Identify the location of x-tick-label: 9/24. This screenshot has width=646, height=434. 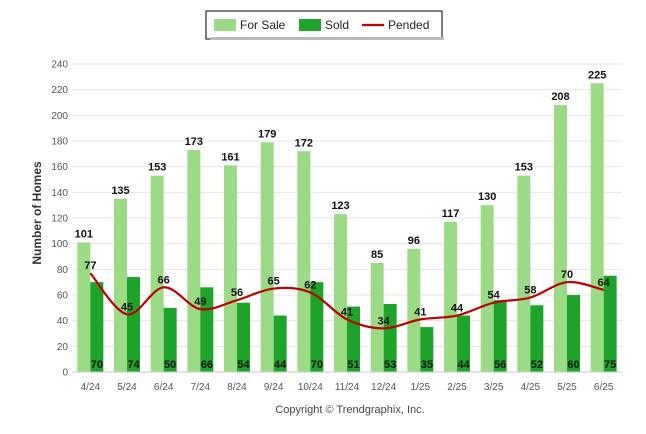
(274, 387).